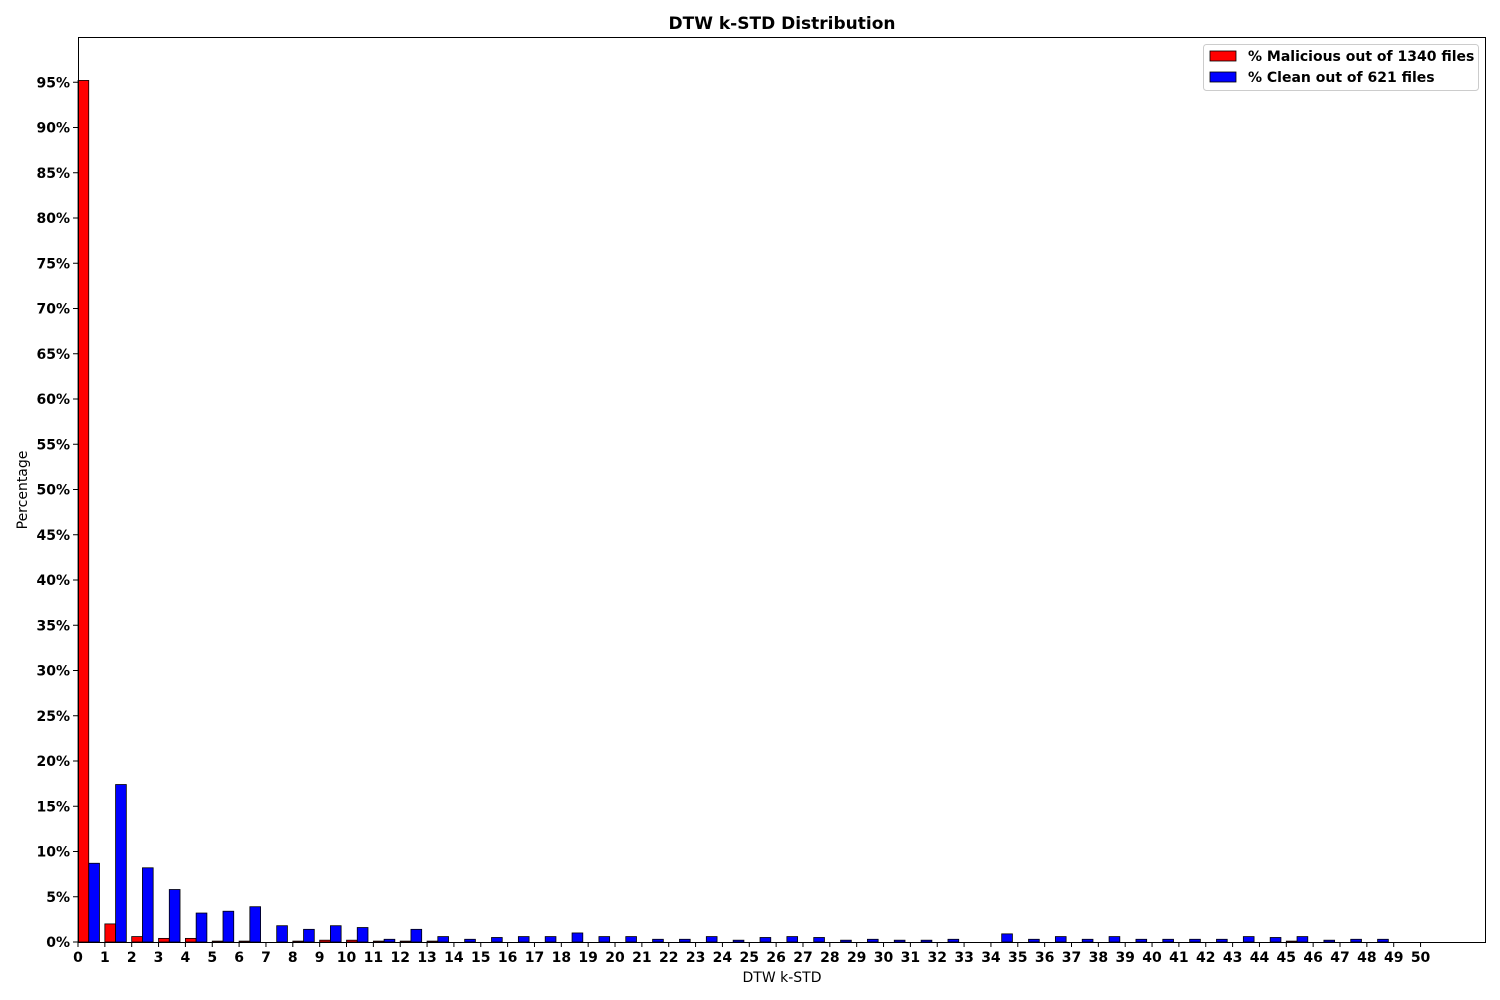 The height and width of the screenshot is (1000, 1500). What do you see at coordinates (534, 958) in the screenshot?
I see `x-tick-label-17: 17` at bounding box center [534, 958].